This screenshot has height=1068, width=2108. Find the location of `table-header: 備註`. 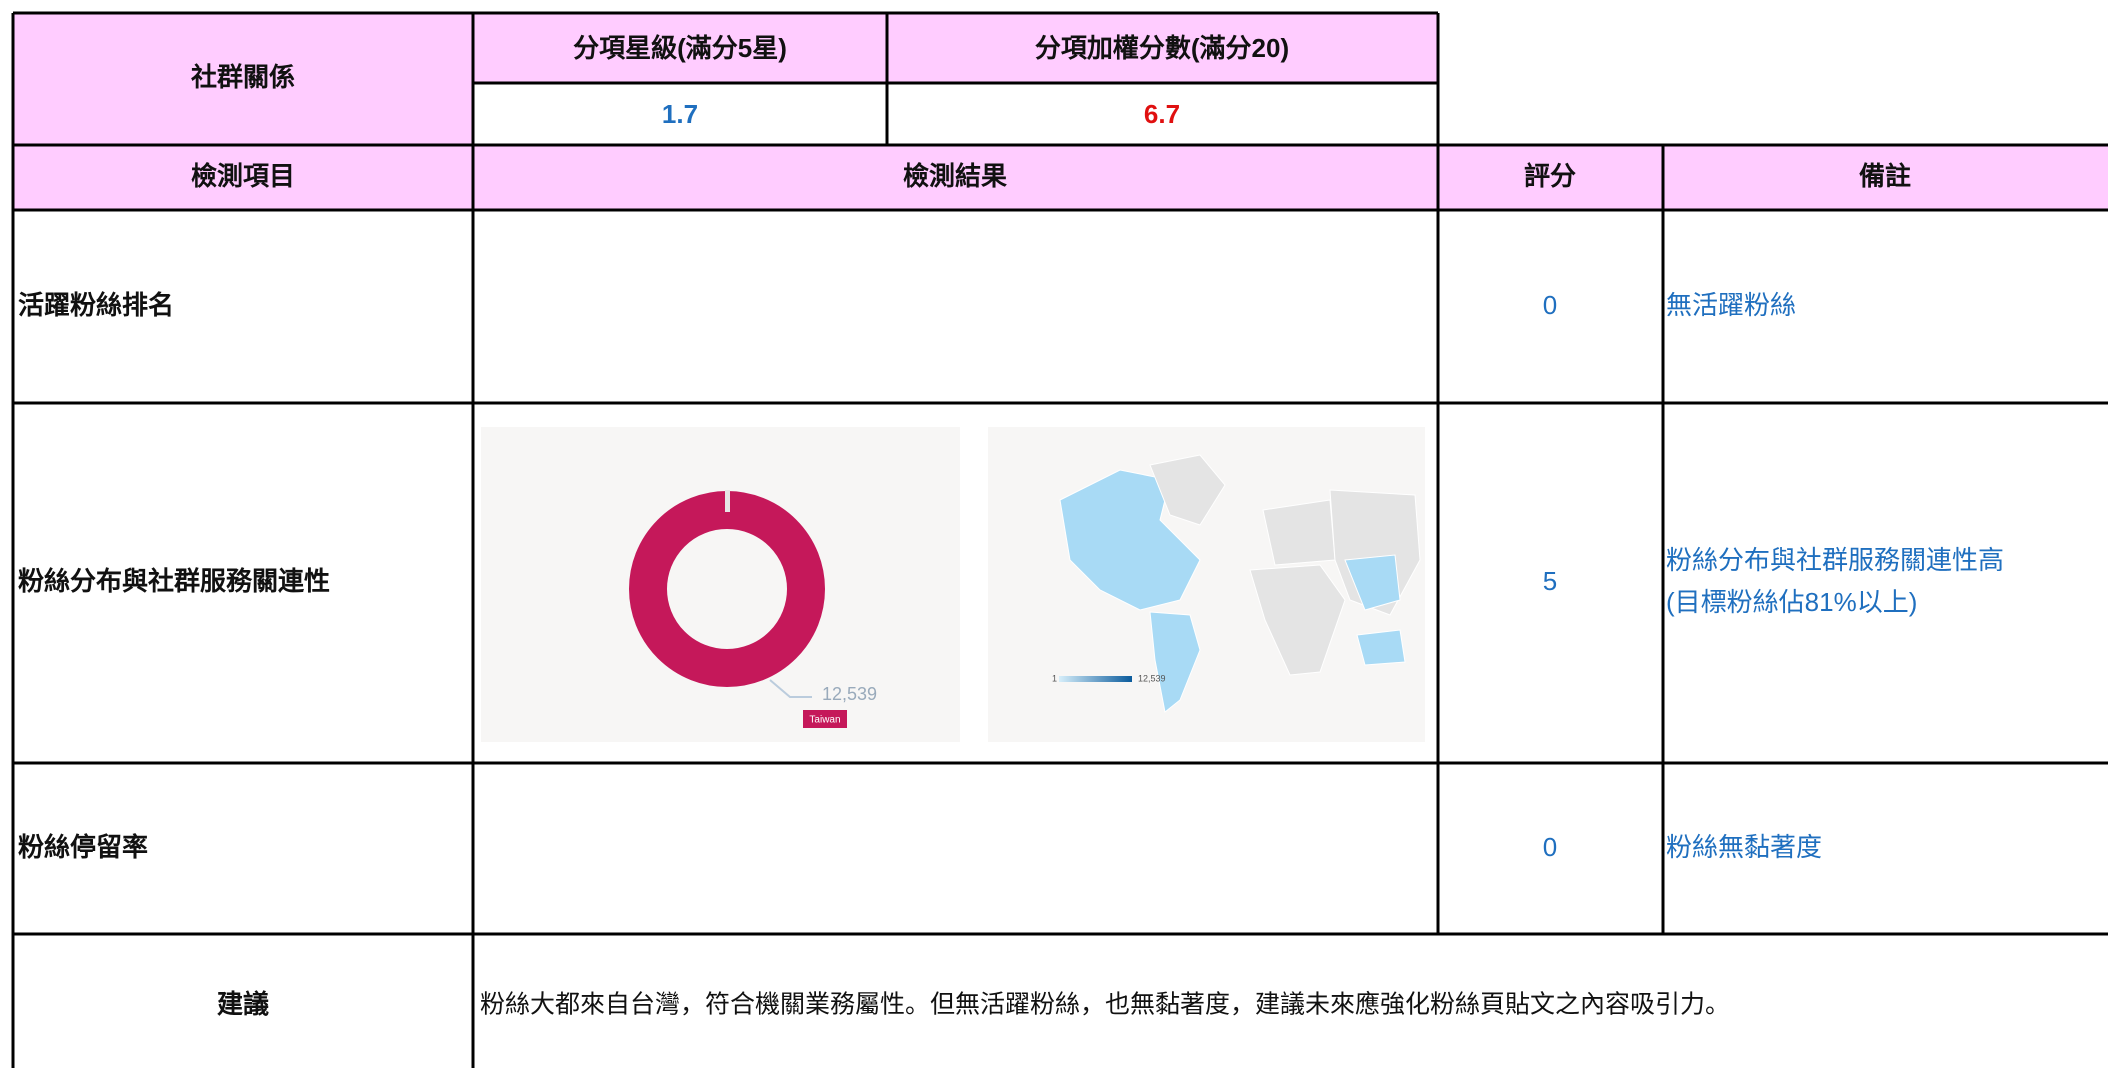

table-header: 備註 is located at coordinates (1885, 176).